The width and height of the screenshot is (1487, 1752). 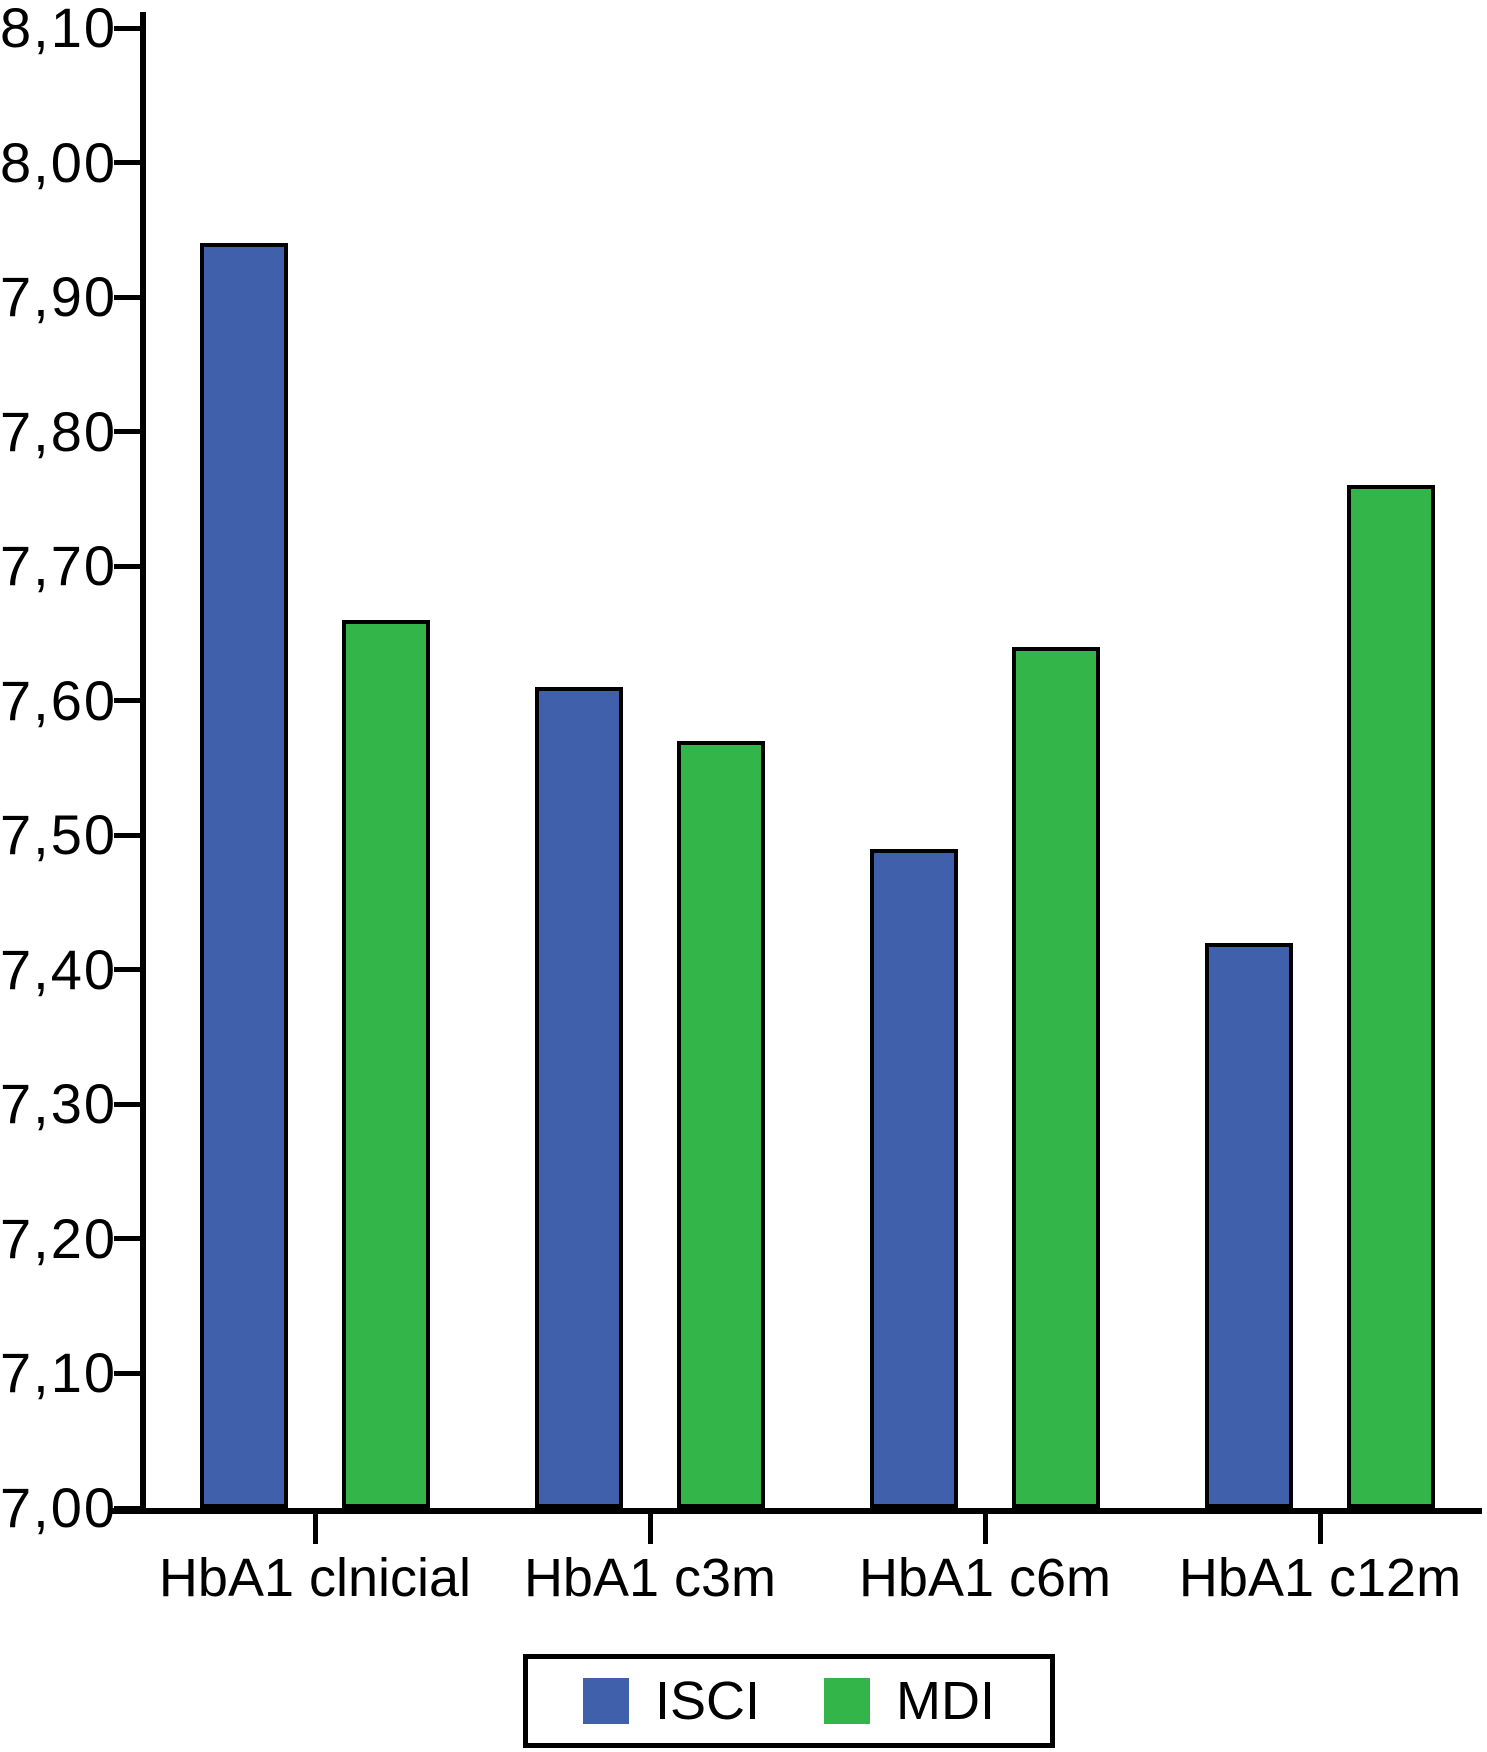 What do you see at coordinates (1320, 1578) in the screenshot?
I see `x-category-label: HbA1 c12m` at bounding box center [1320, 1578].